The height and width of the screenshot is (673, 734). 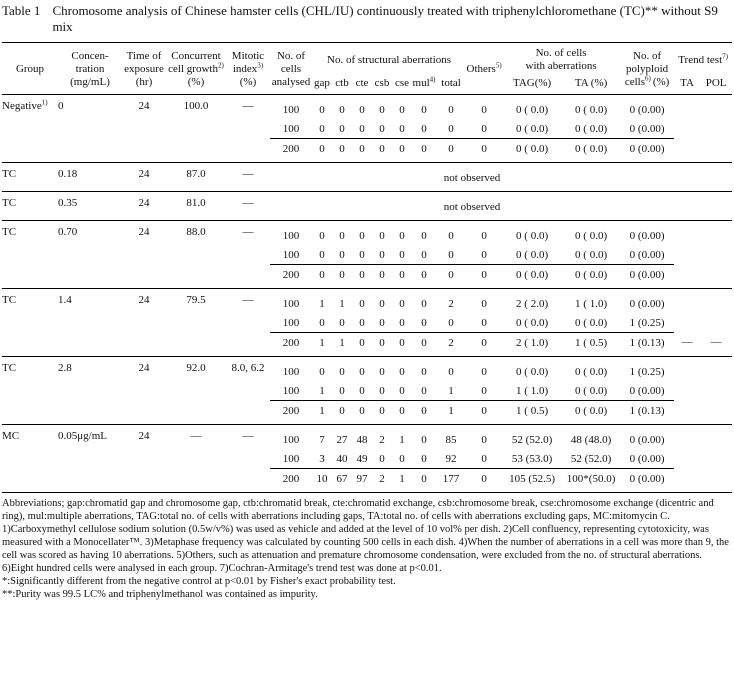 I want to click on header-cell: No. of polyploid cells6) (%), so click(x=647, y=68).